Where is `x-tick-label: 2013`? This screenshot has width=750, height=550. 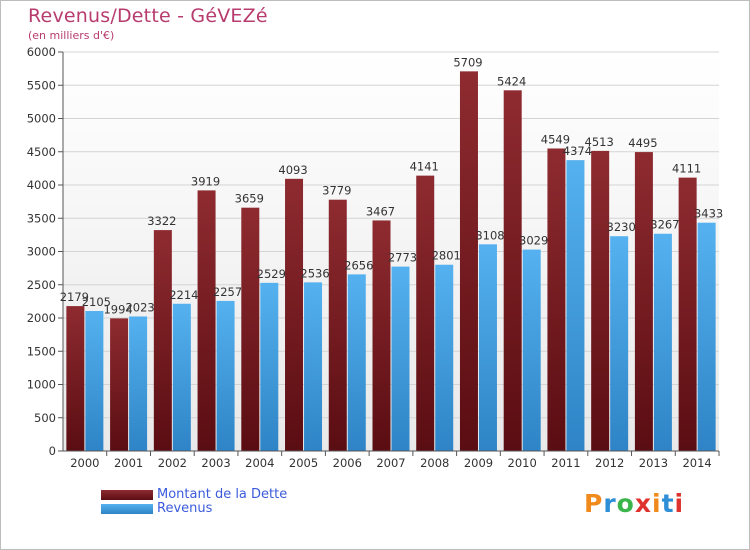
x-tick-label: 2013 is located at coordinates (653, 463).